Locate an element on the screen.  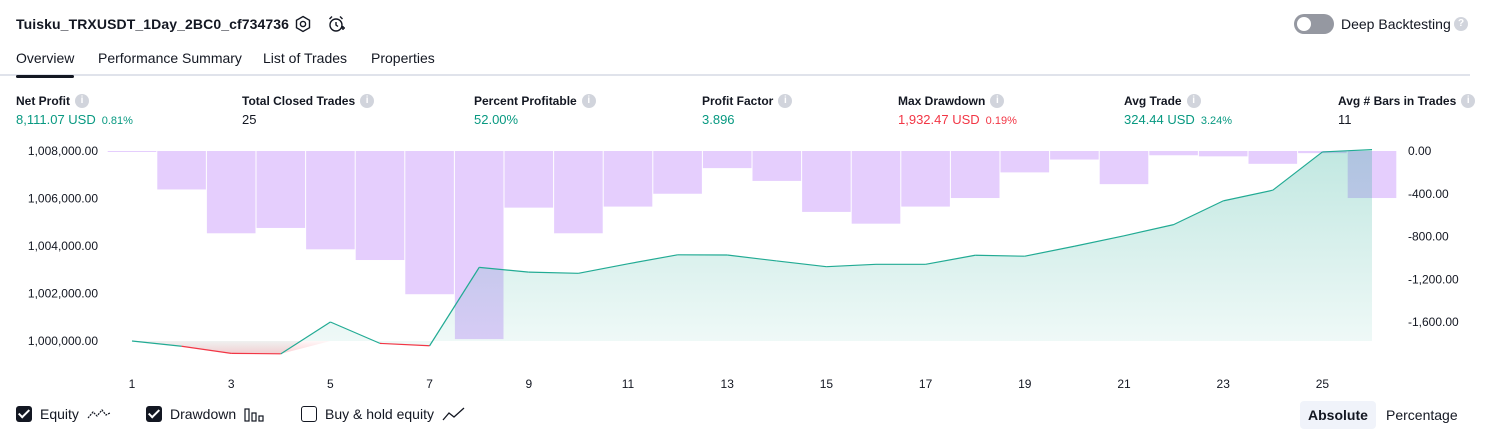
metric-value: 324.44 USD is located at coordinates (1159, 119).